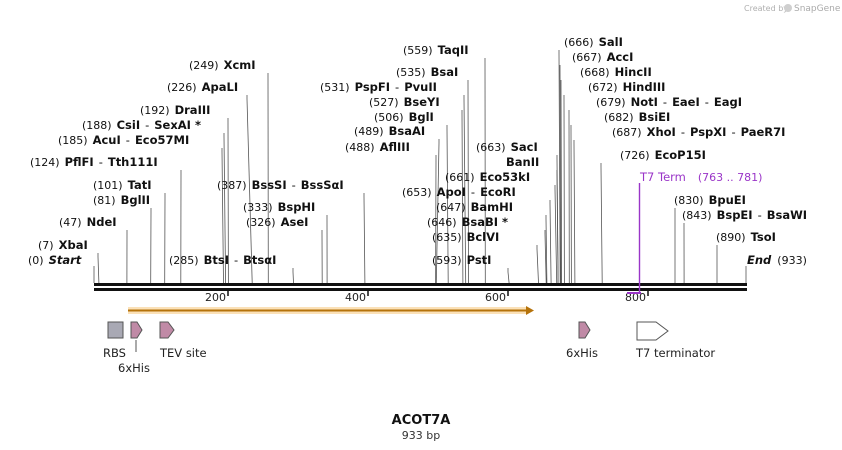 The image size is (842, 450). I want to click on site-label: (890) TsoI, so click(746, 237).